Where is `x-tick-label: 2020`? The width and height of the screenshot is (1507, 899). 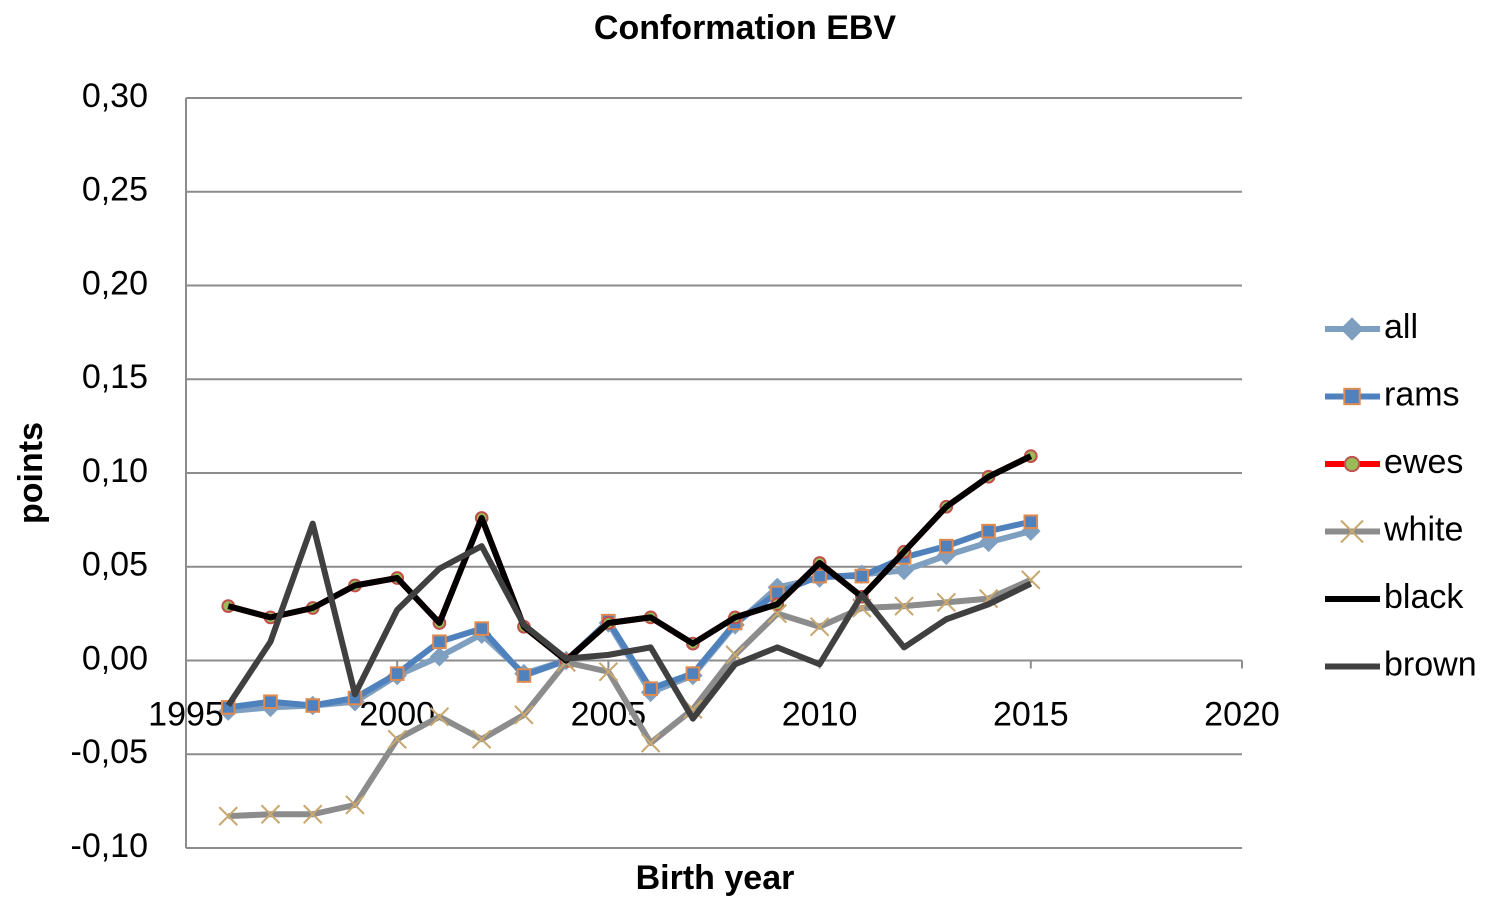
x-tick-label: 2020 is located at coordinates (1242, 714).